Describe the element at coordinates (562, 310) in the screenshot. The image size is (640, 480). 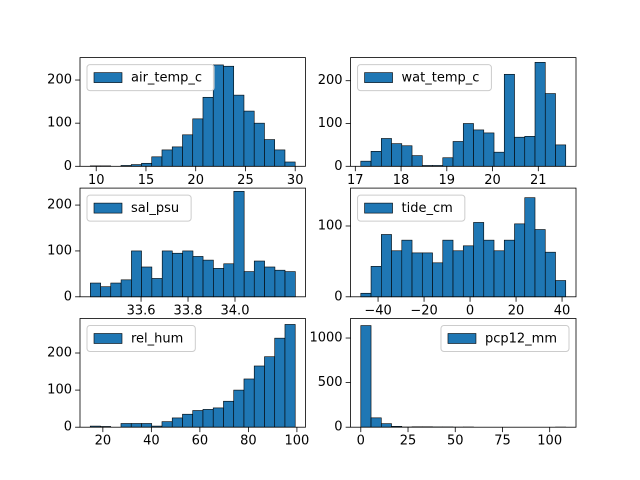
I see `x-tick-label: 40` at that location.